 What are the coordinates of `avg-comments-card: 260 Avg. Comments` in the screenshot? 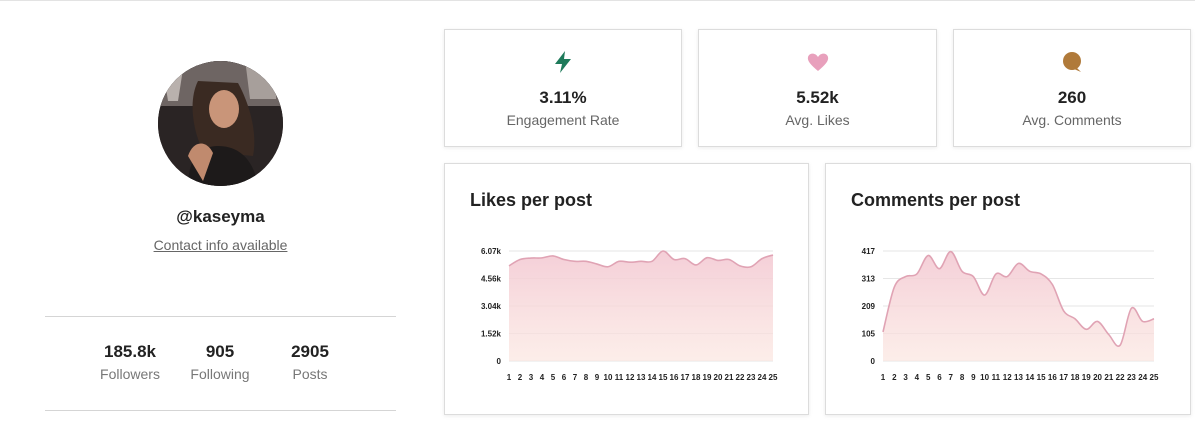 It's located at (1072, 88).